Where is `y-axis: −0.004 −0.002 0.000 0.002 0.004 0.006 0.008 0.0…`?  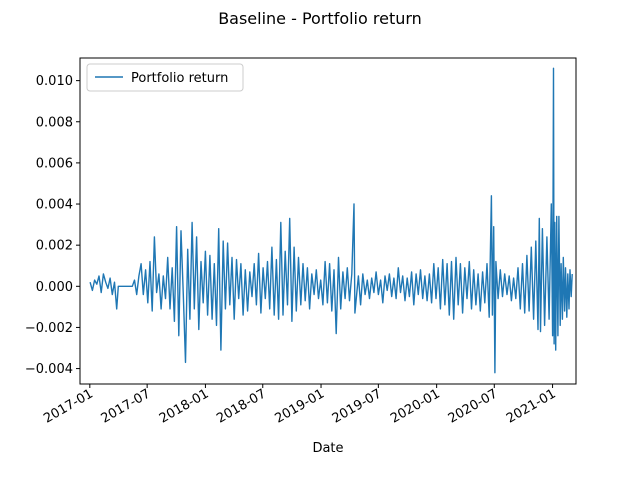 y-axis: −0.004 −0.002 0.000 0.002 0.004 0.006 0.008 0.0… is located at coordinates (52, 225).